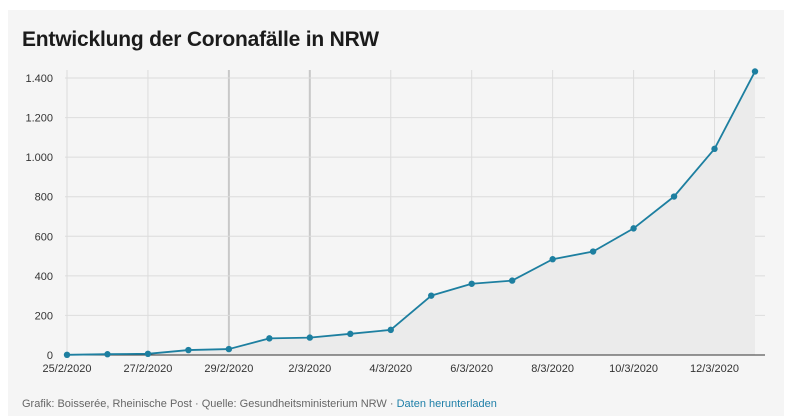 This screenshot has height=418, width=800. I want to click on x-tick-label: 4/3/2020, so click(390, 369).